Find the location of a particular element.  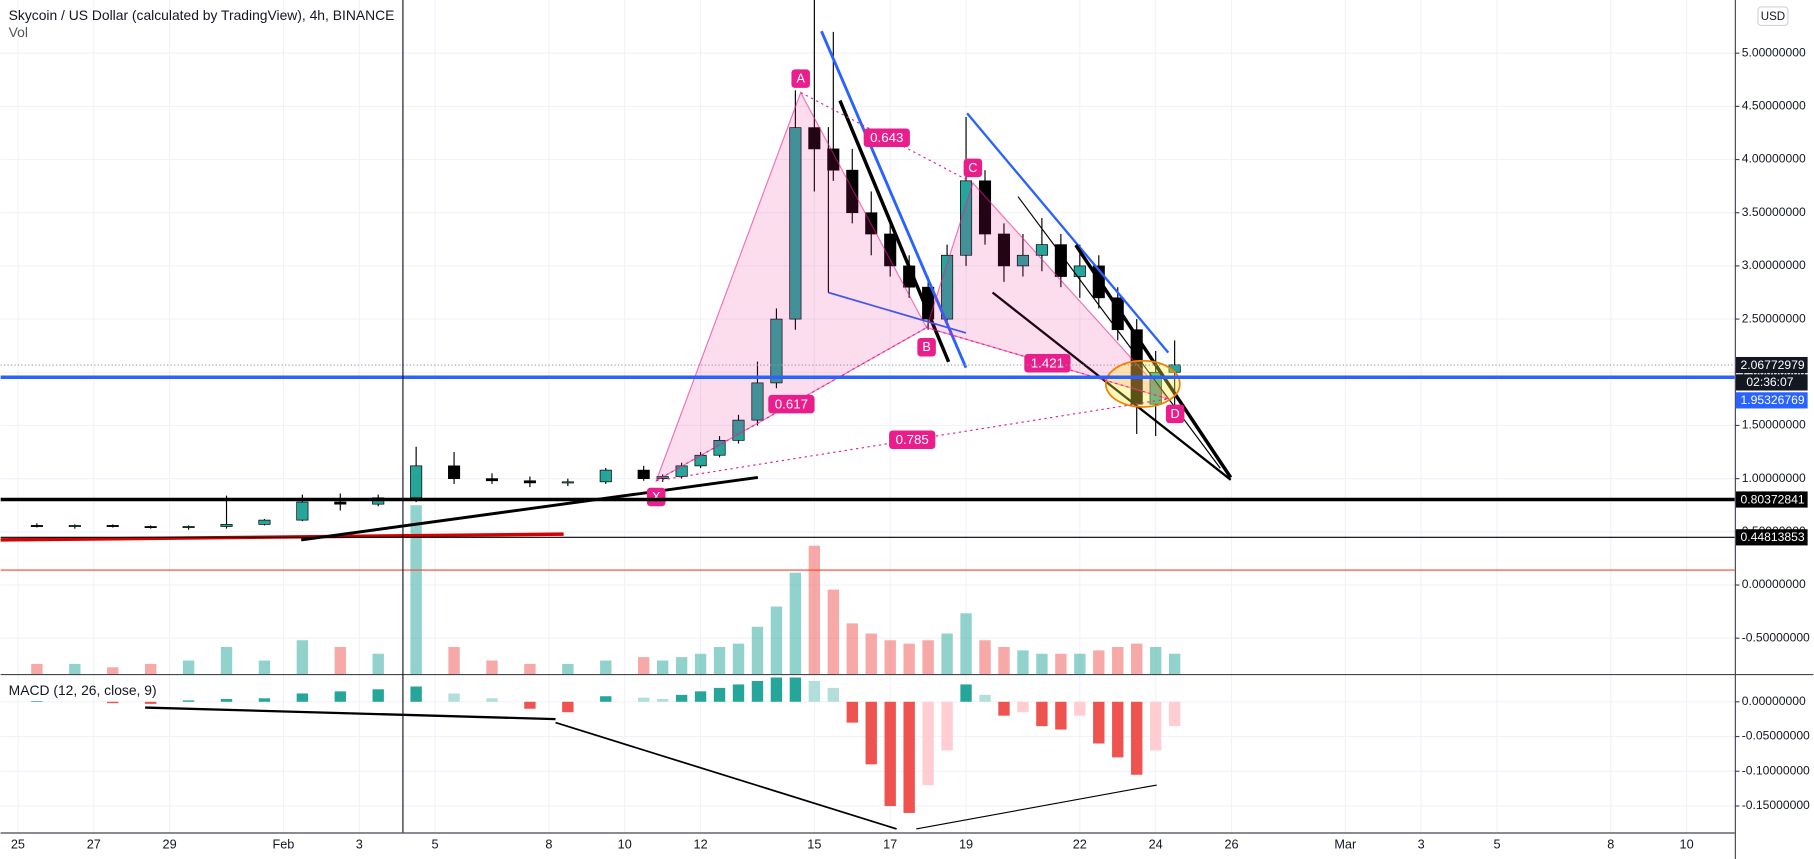

currency-label: USD is located at coordinates (1773, 17).